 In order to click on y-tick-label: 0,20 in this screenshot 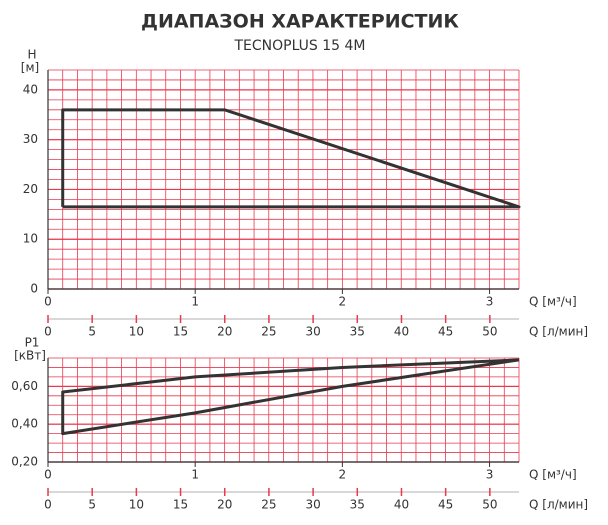, I will do `click(24, 462)`.